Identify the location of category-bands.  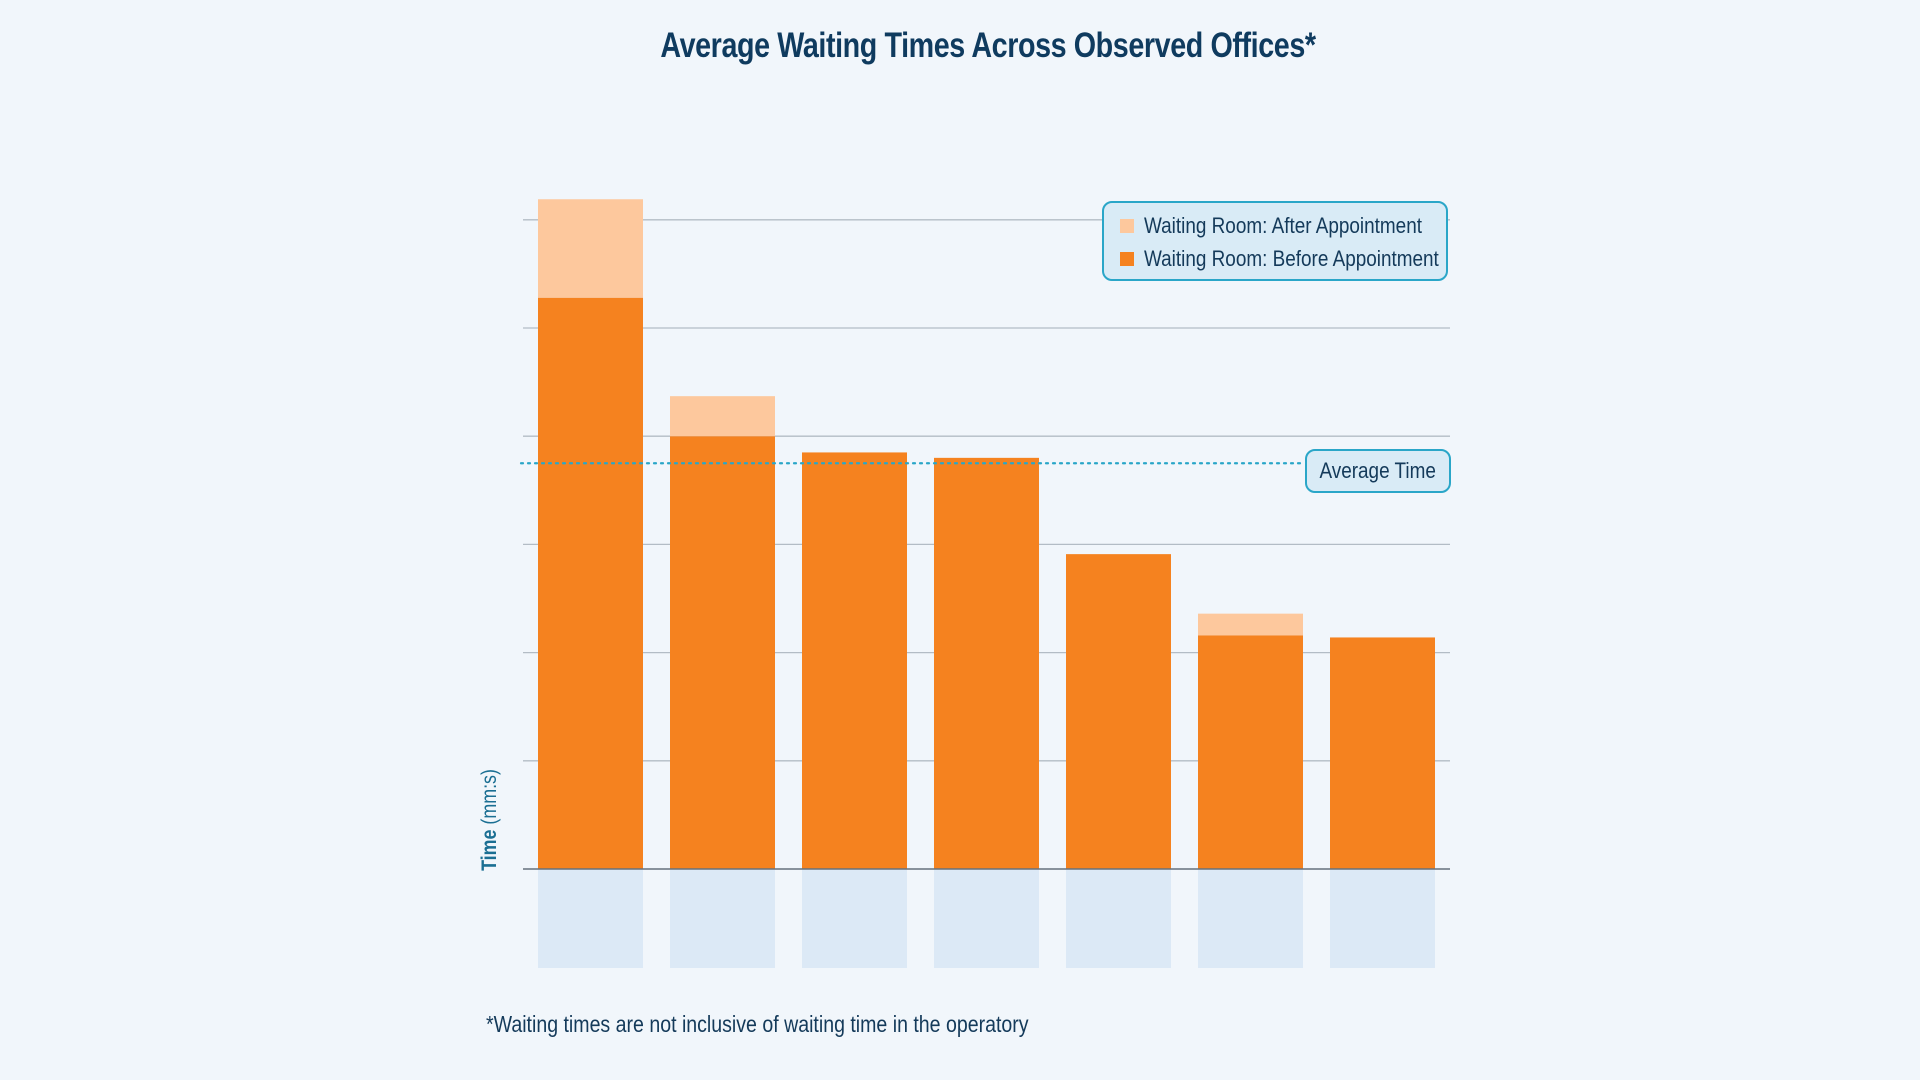
(986, 918).